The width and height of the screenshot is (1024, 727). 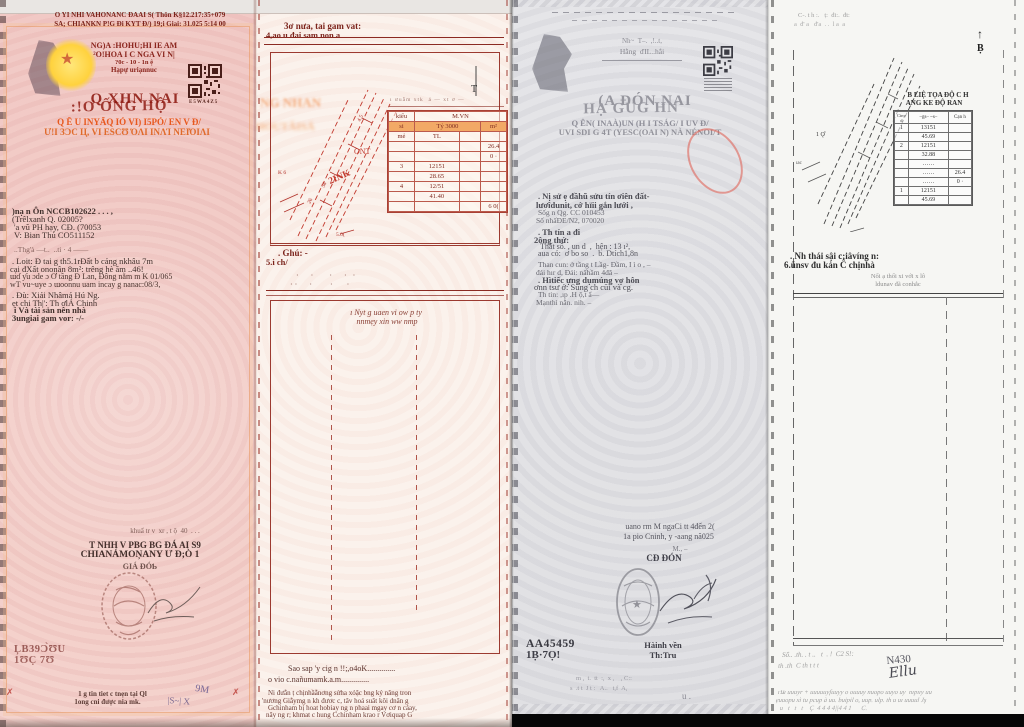 I want to click on ghost-rule, so click(x=645, y=12).